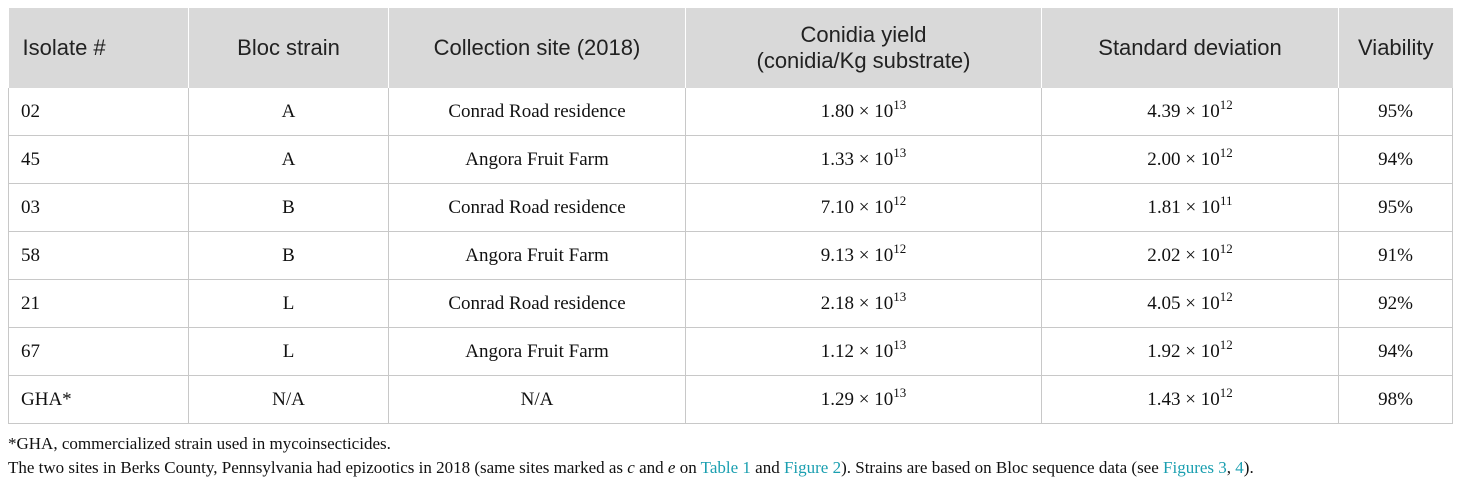 This screenshot has width=1460, height=489. What do you see at coordinates (98, 255) in the screenshot?
I see `cell-isolate: 58` at bounding box center [98, 255].